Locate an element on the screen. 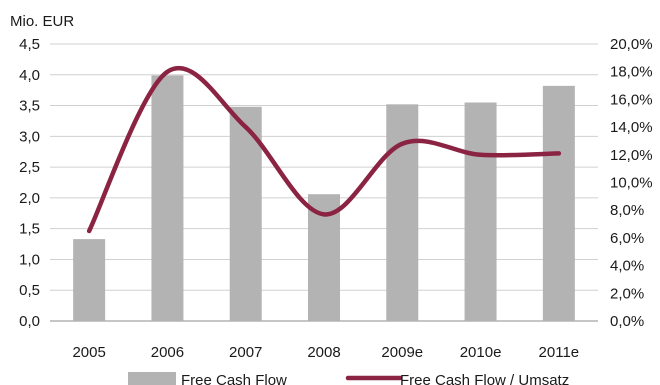 The image size is (660, 385). y2-tick-label: 18,0% is located at coordinates (631, 72).